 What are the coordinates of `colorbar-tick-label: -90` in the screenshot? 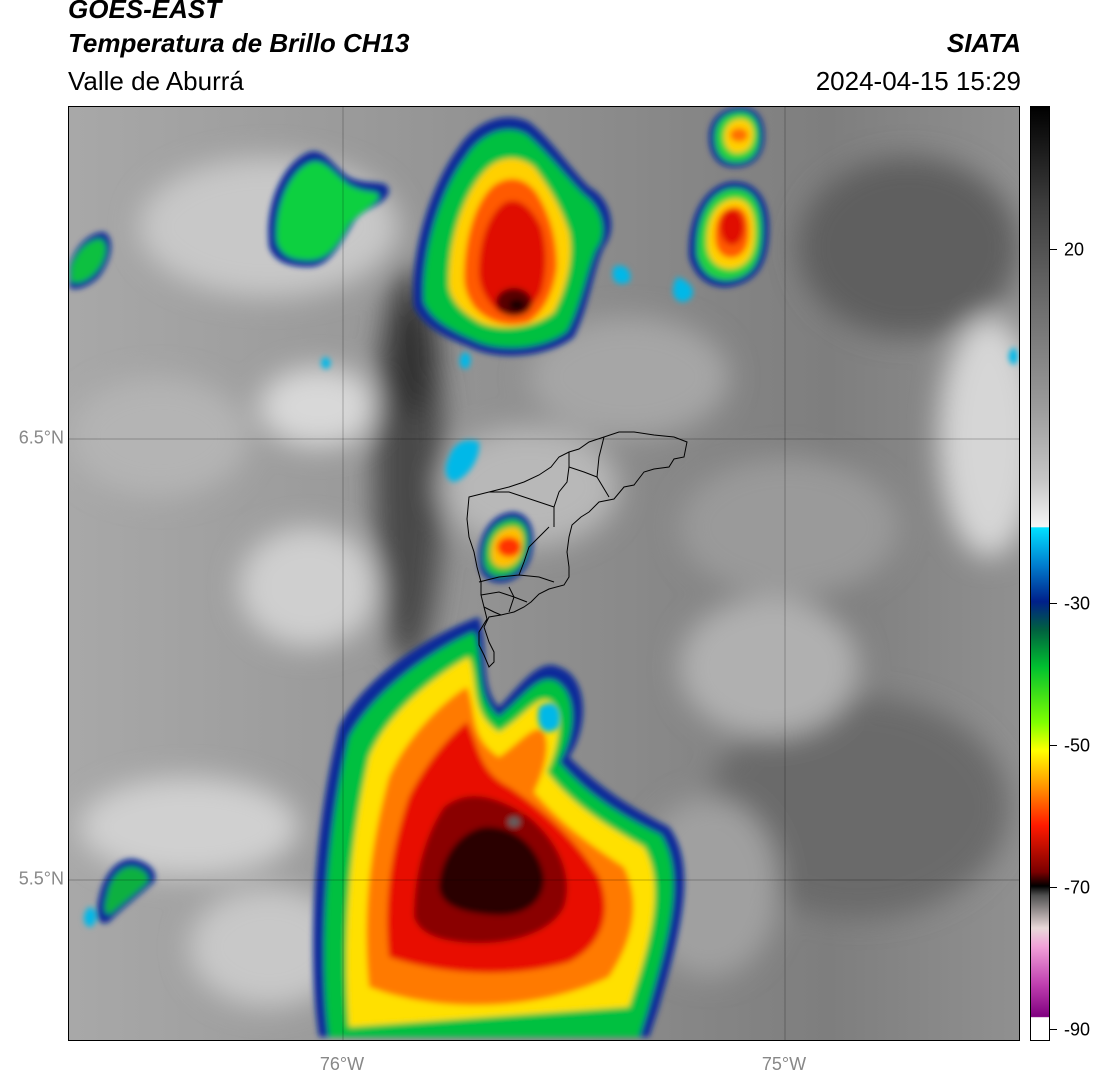 It's located at (1077, 1029).